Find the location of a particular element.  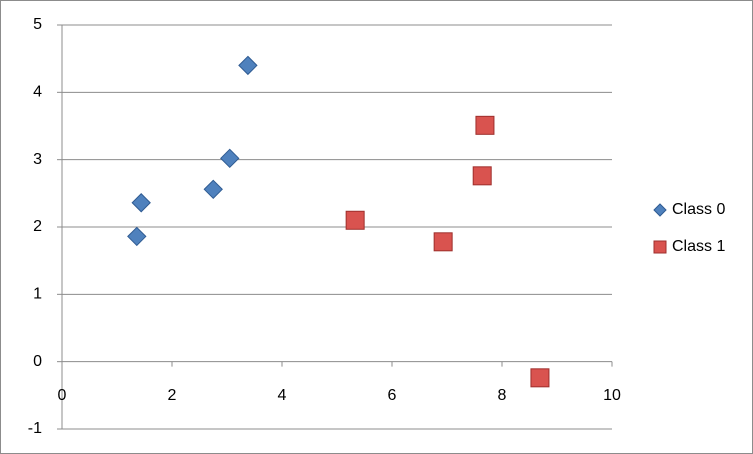

x-tick-label: 4 is located at coordinates (282, 395).